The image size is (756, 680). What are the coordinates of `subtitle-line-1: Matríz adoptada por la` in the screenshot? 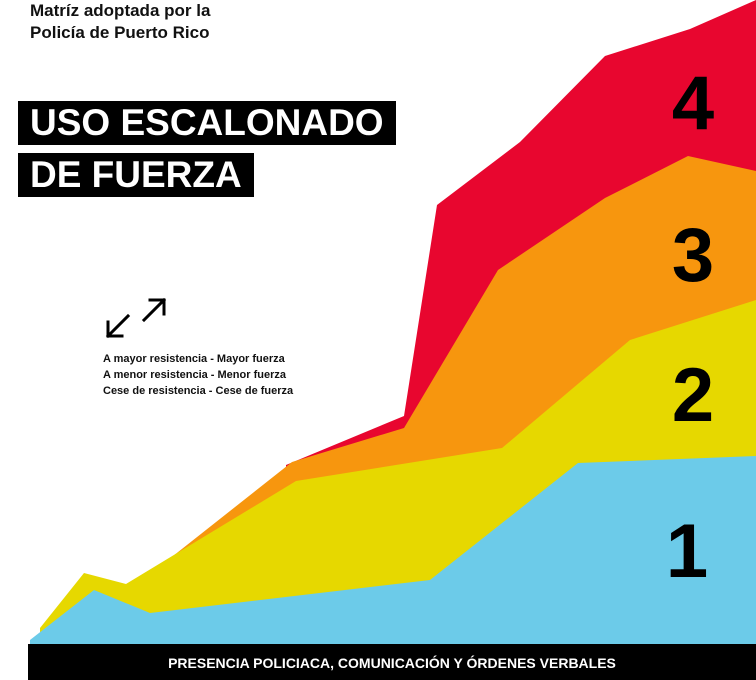 It's located at (120, 10).